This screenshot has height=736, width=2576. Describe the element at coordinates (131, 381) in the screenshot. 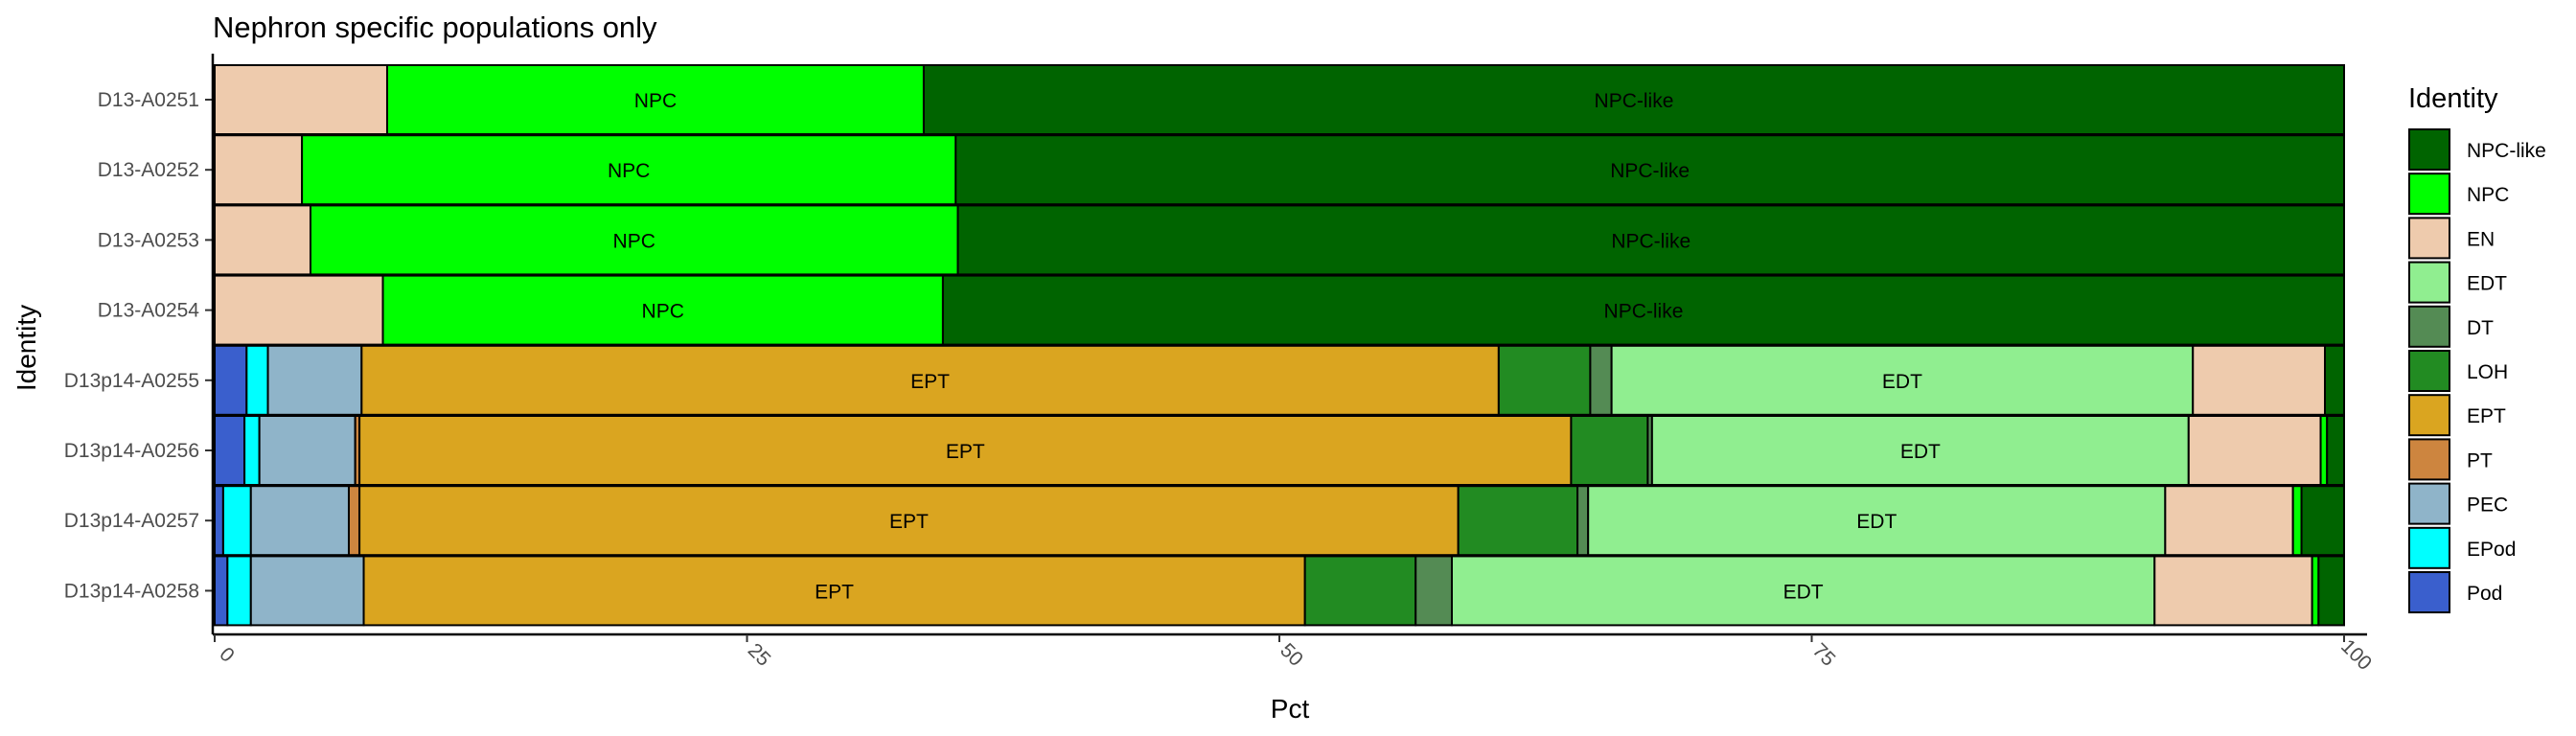

I see `y-tick-label-d13p14-a0255: D13p14-A0255` at that location.